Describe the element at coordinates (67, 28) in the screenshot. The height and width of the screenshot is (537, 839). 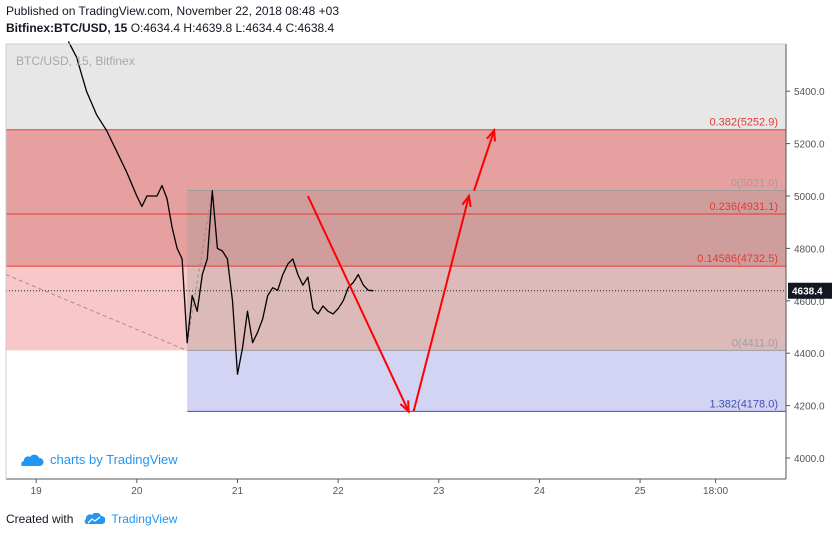
I see `symbol-interval: Bitfinex:BTC/USD, 15` at that location.